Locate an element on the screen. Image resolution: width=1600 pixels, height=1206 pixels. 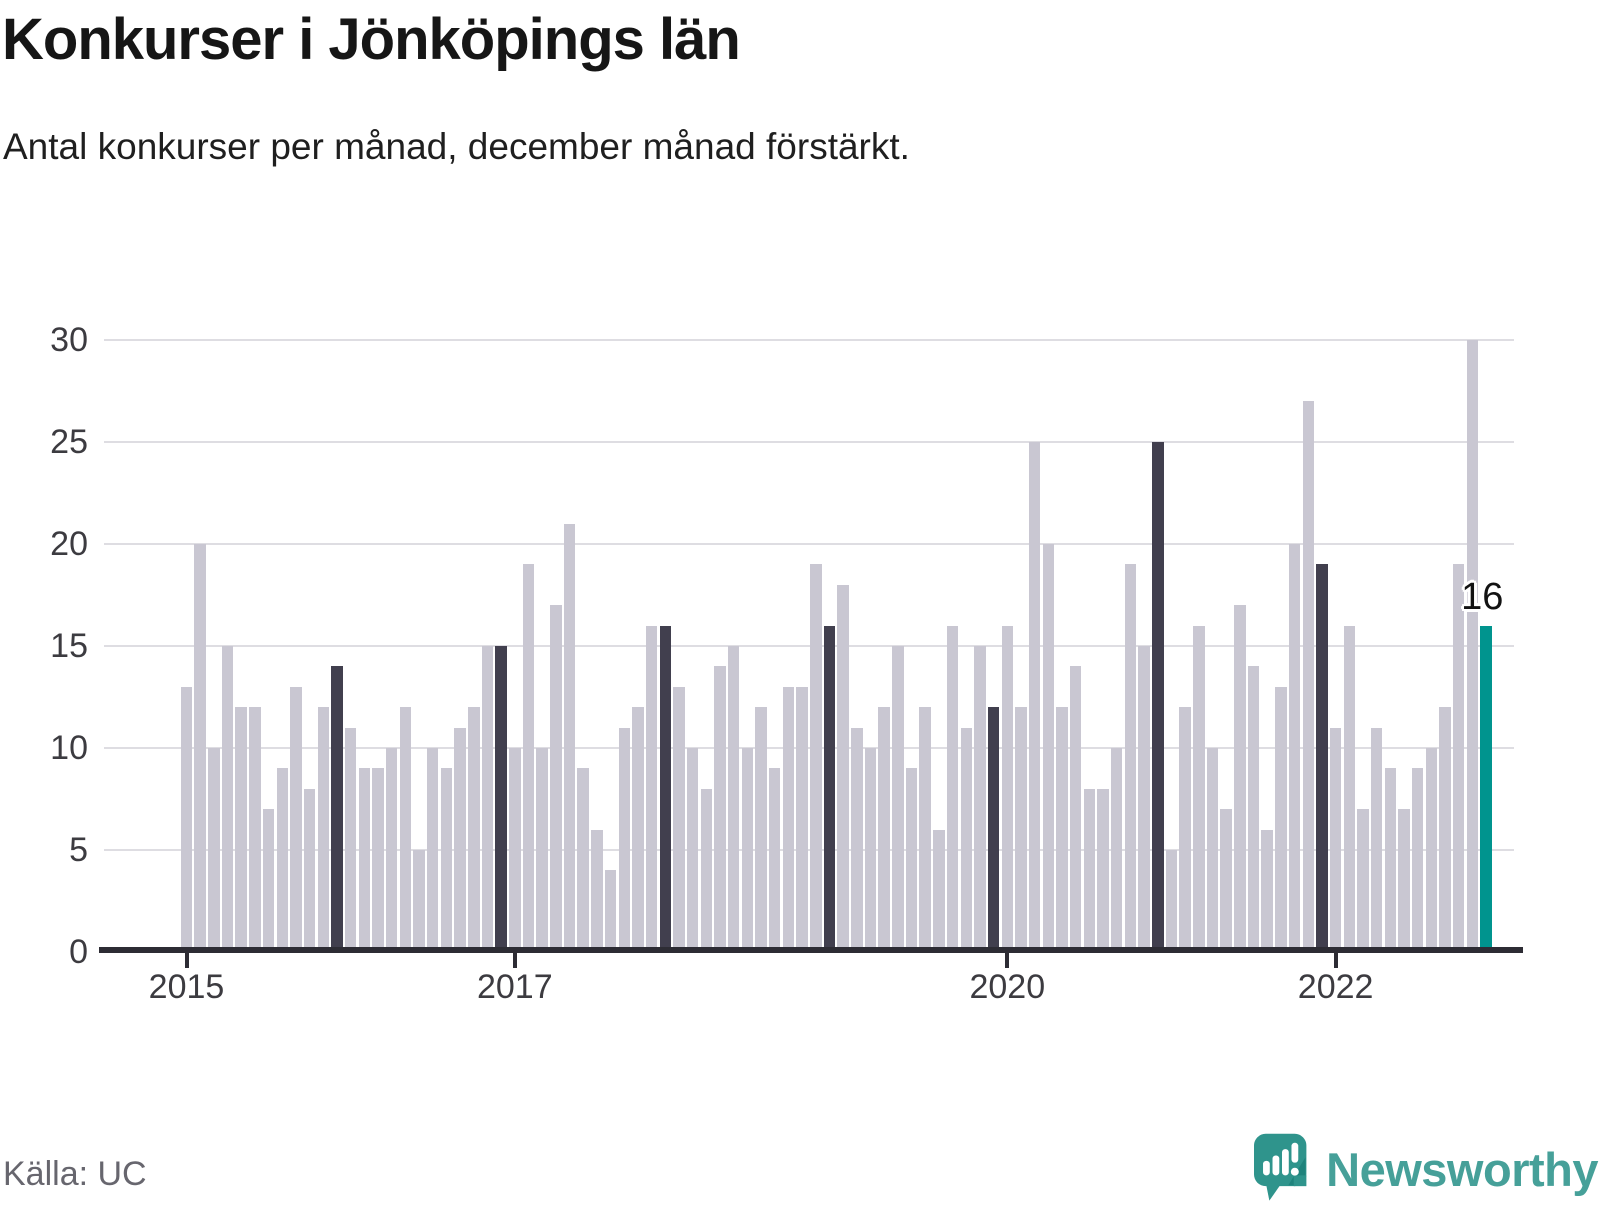
bar-jul-2020 is located at coordinates (1089, 870).